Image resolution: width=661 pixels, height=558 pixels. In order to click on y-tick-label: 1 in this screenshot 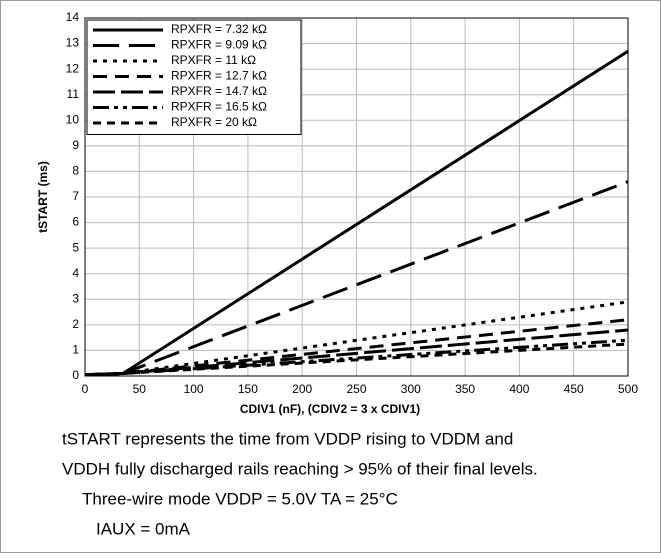, I will do `click(75, 350)`.